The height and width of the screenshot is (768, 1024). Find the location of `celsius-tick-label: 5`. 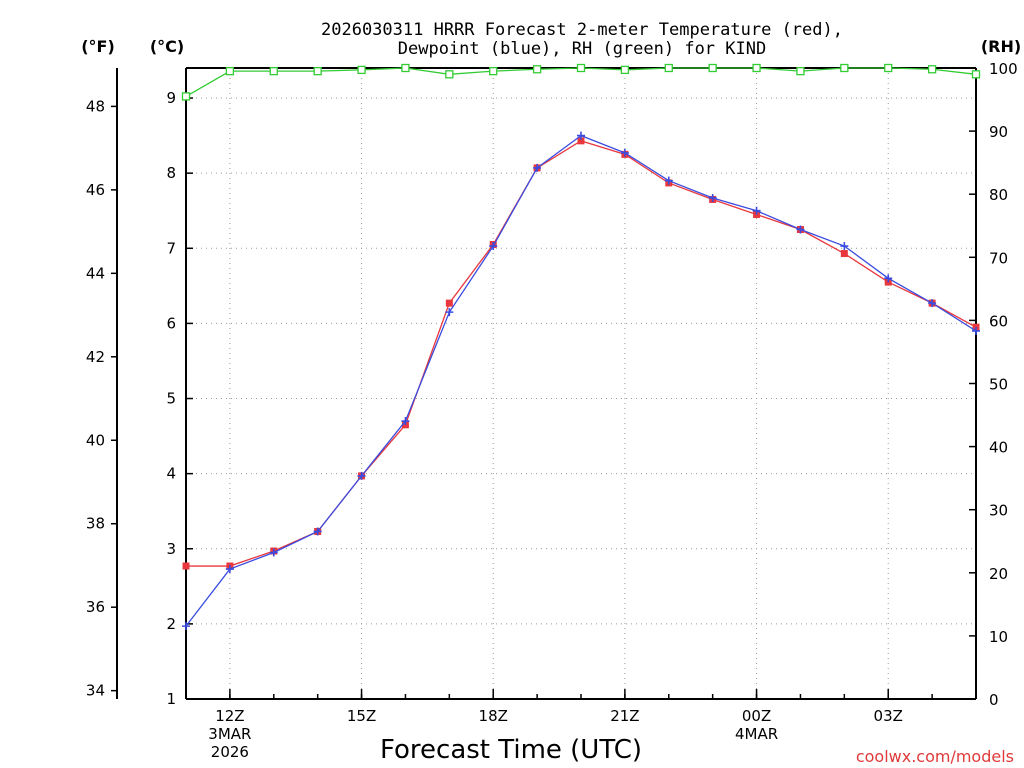

celsius-tick-label: 5 is located at coordinates (171, 399).